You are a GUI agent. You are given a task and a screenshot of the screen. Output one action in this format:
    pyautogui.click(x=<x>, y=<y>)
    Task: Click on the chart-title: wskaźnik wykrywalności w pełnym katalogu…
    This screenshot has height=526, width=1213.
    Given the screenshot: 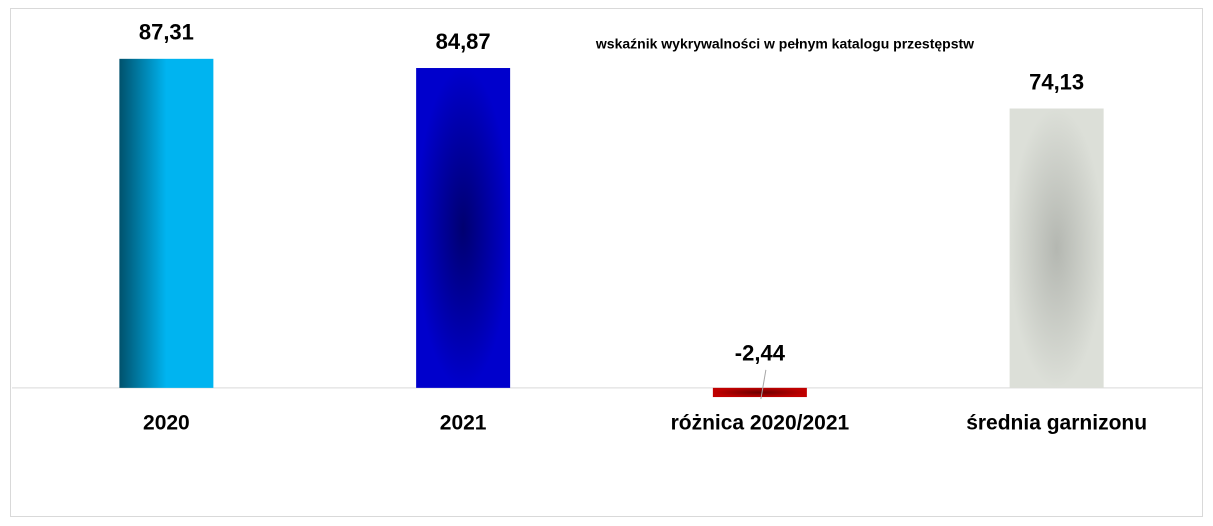 What is the action you would take?
    pyautogui.click(x=784, y=44)
    